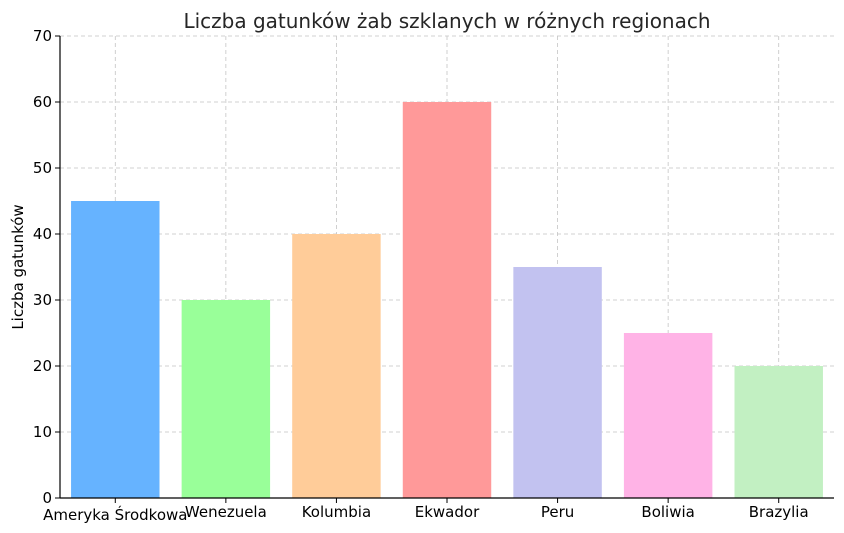 The width and height of the screenshot is (844, 533). I want to click on x-tick-label: Ekwador, so click(447, 512).